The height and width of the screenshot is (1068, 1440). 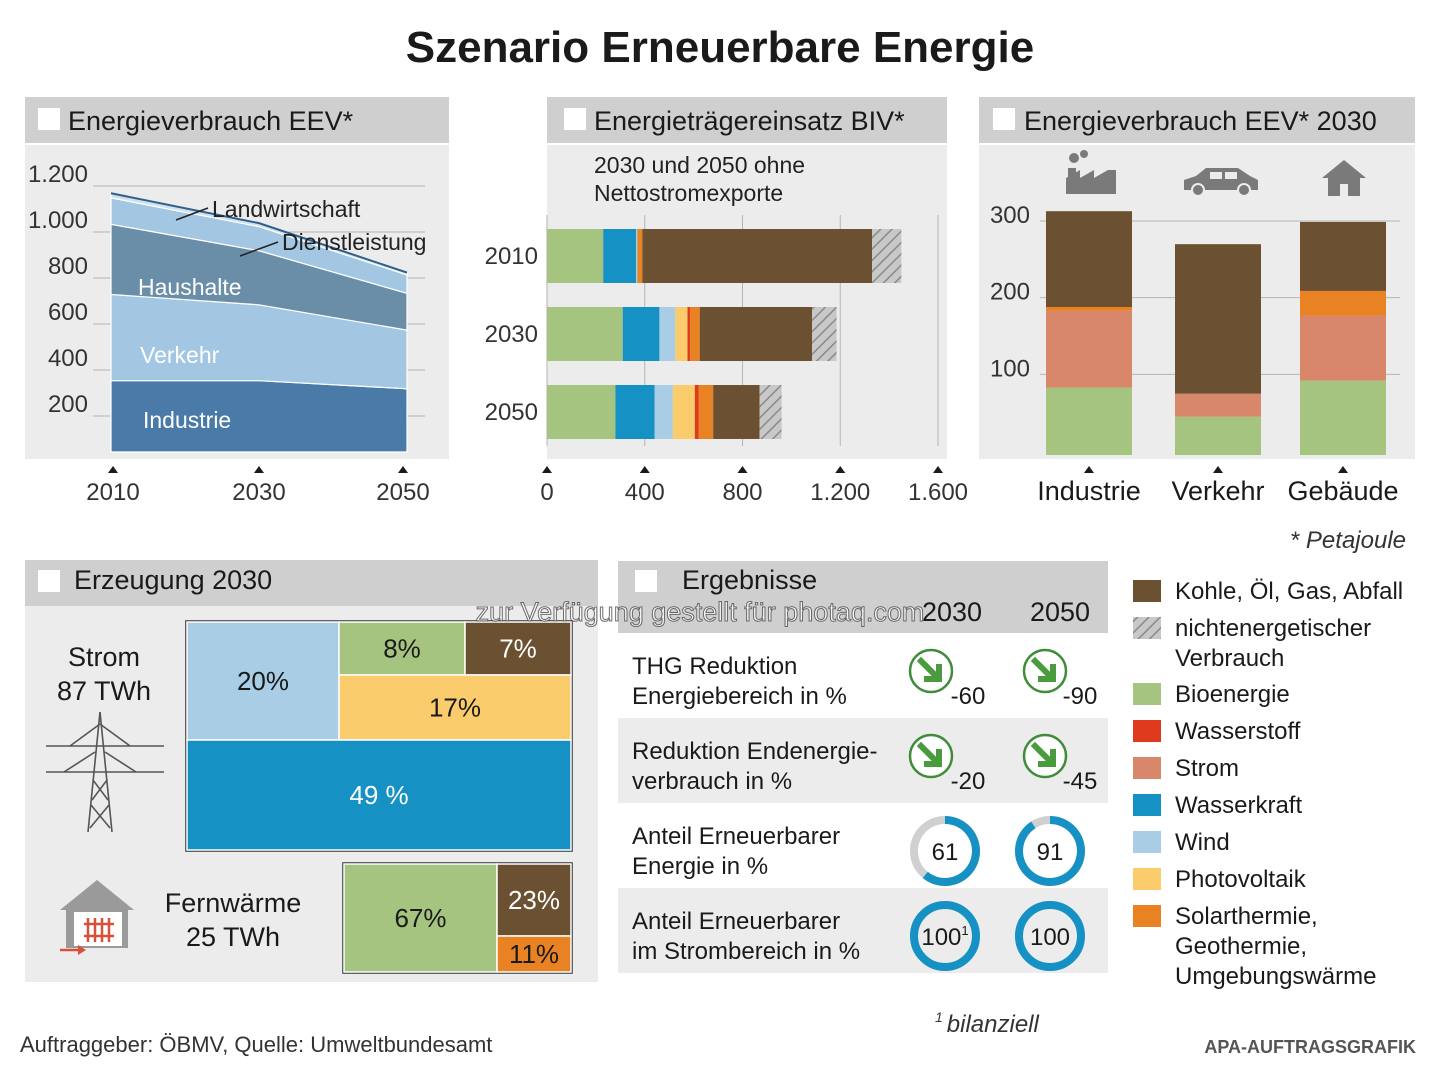 What do you see at coordinates (1289, 591) in the screenshot?
I see `legend-label: Kohle, Öl, Gas, Abfall` at bounding box center [1289, 591].